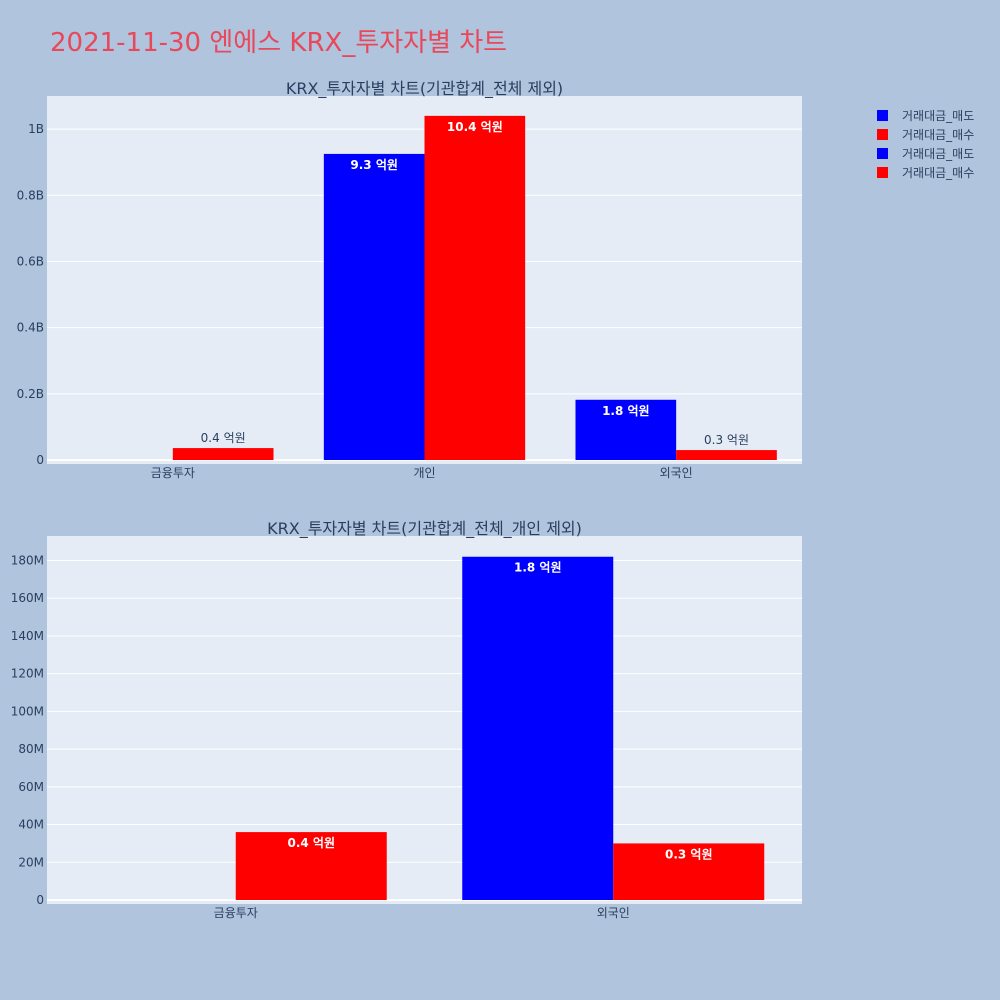 The width and height of the screenshot is (1000, 1000). Describe the element at coordinates (31, 749) in the screenshot. I see `y-tick-label: 80M` at that location.